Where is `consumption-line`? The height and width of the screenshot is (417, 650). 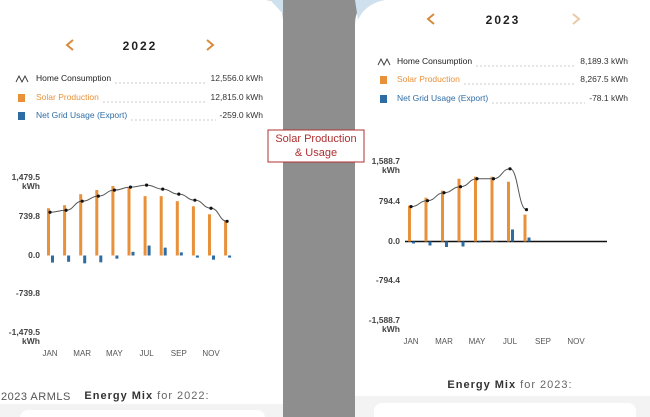
consumption-line is located at coordinates (468, 189).